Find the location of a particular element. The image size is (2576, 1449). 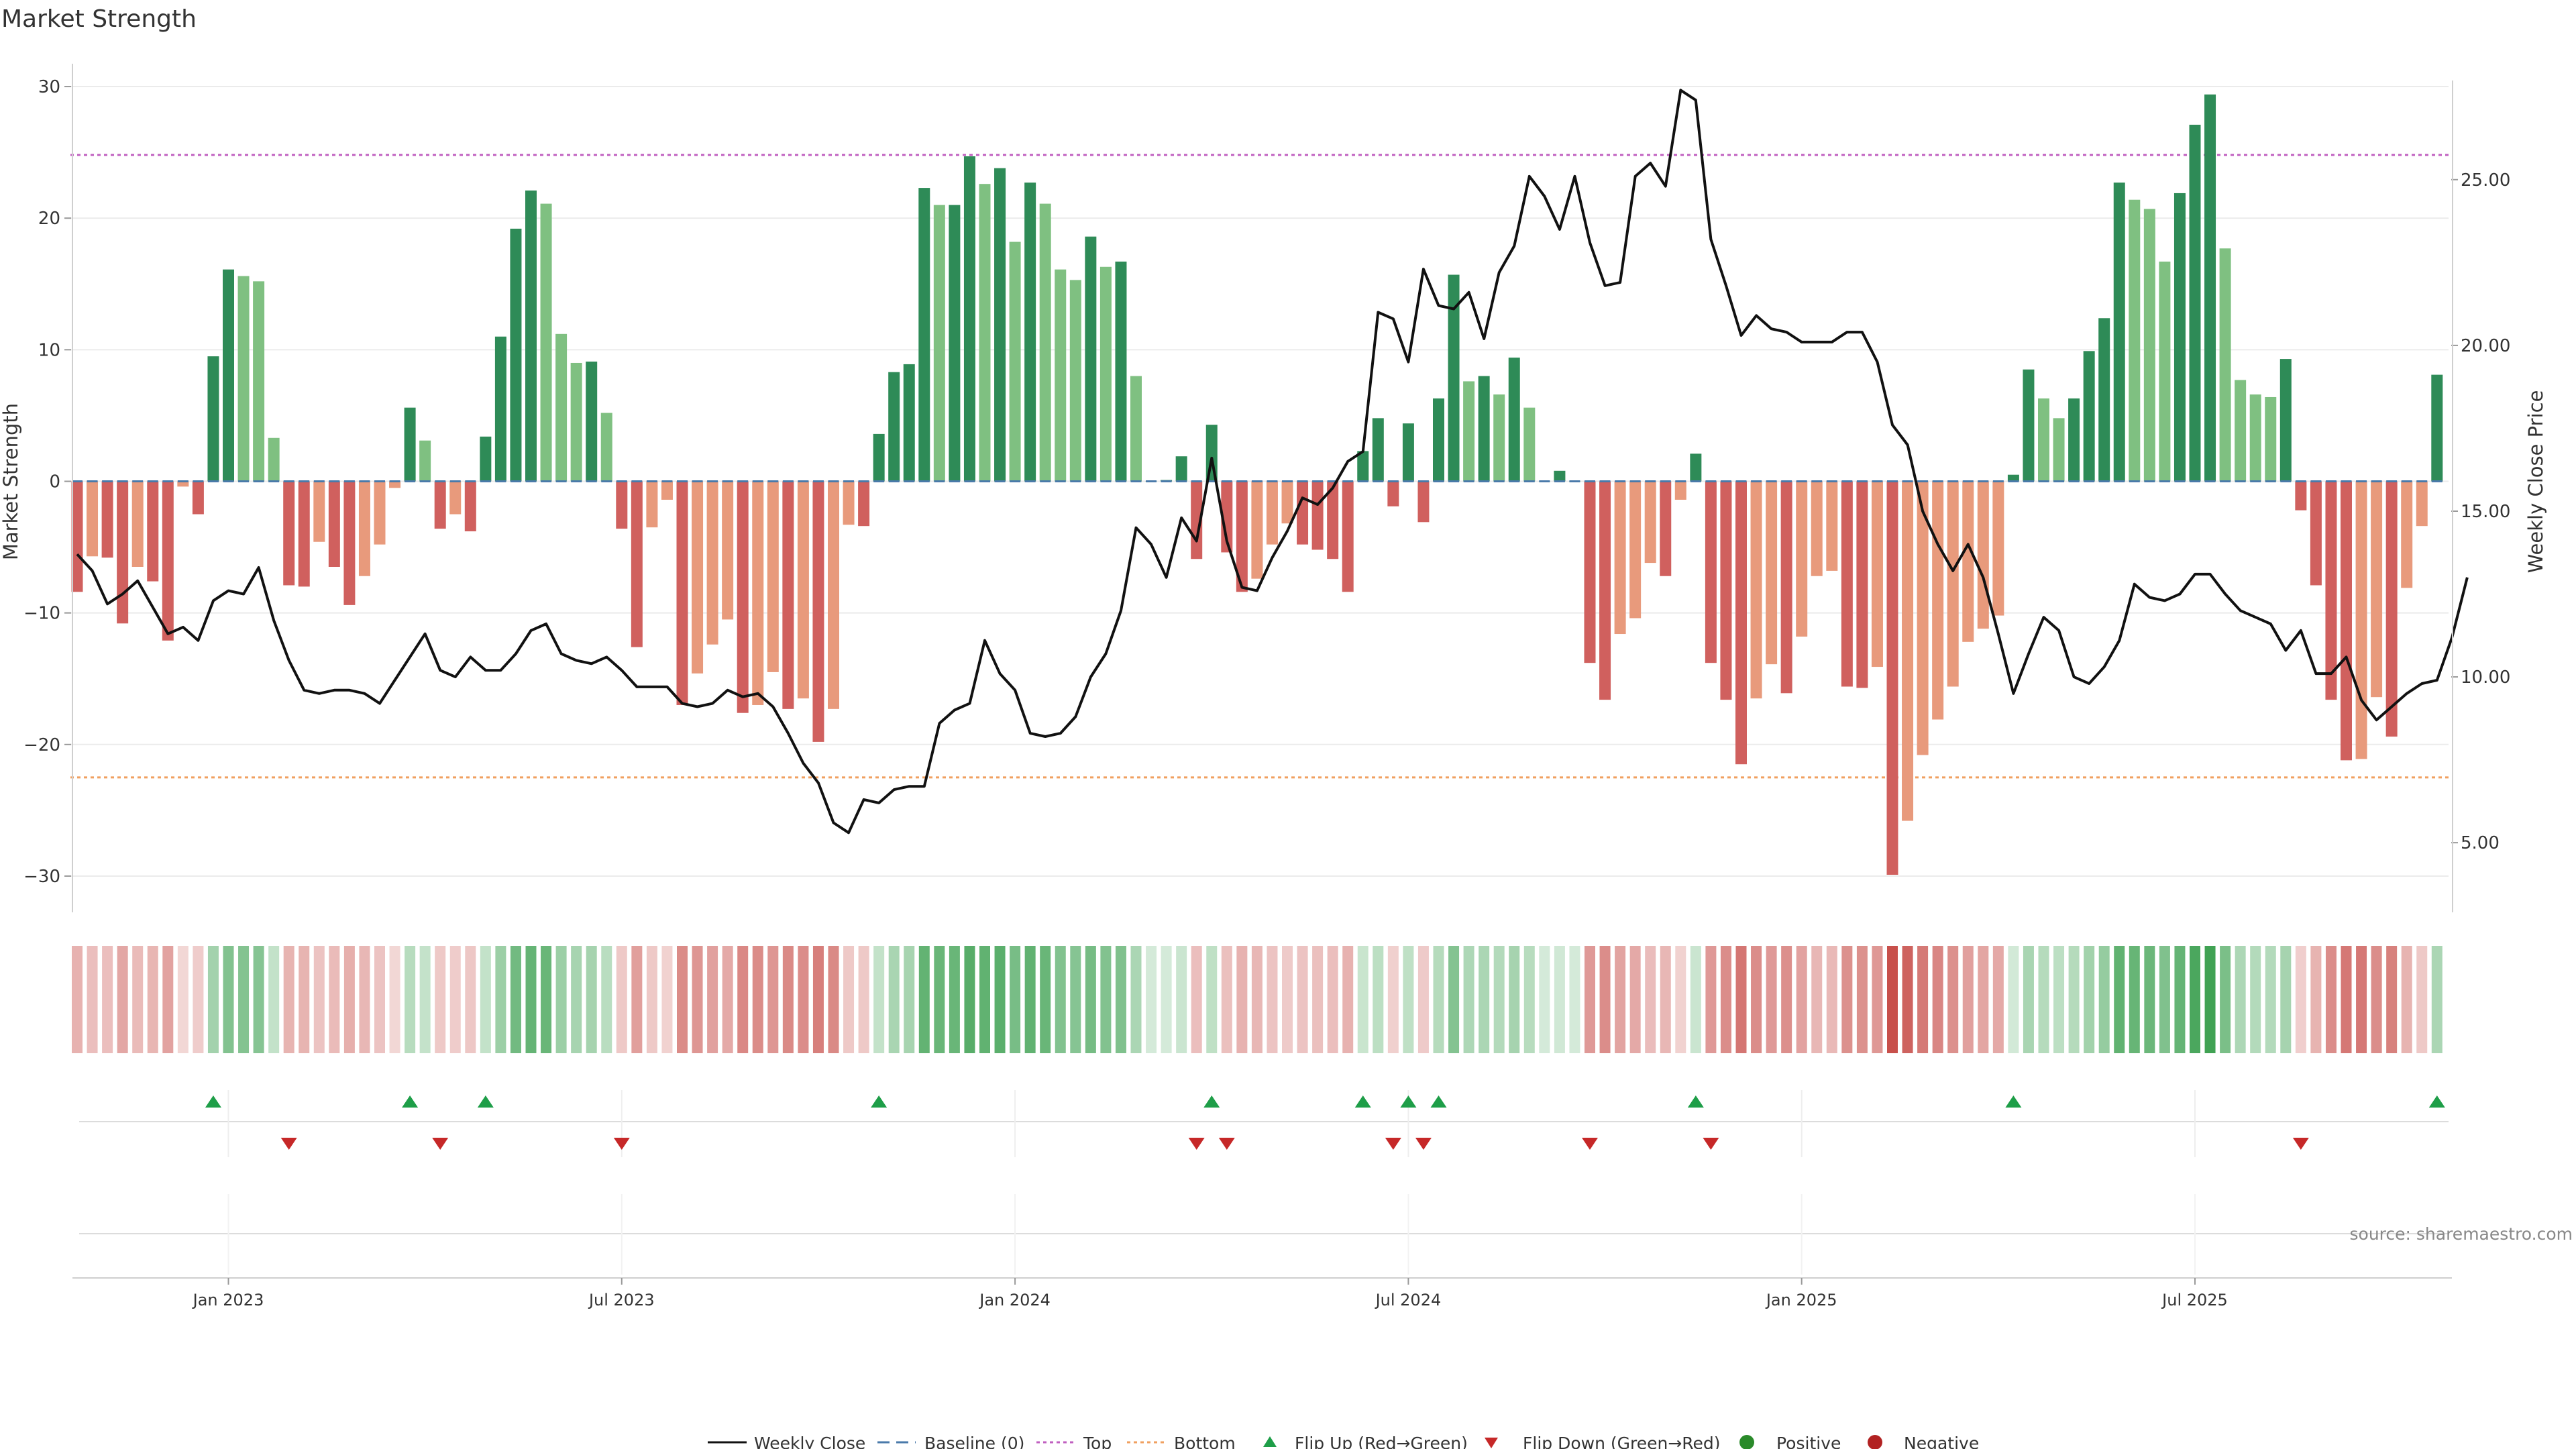

legend-top: Top is located at coordinates (1074, 1441).